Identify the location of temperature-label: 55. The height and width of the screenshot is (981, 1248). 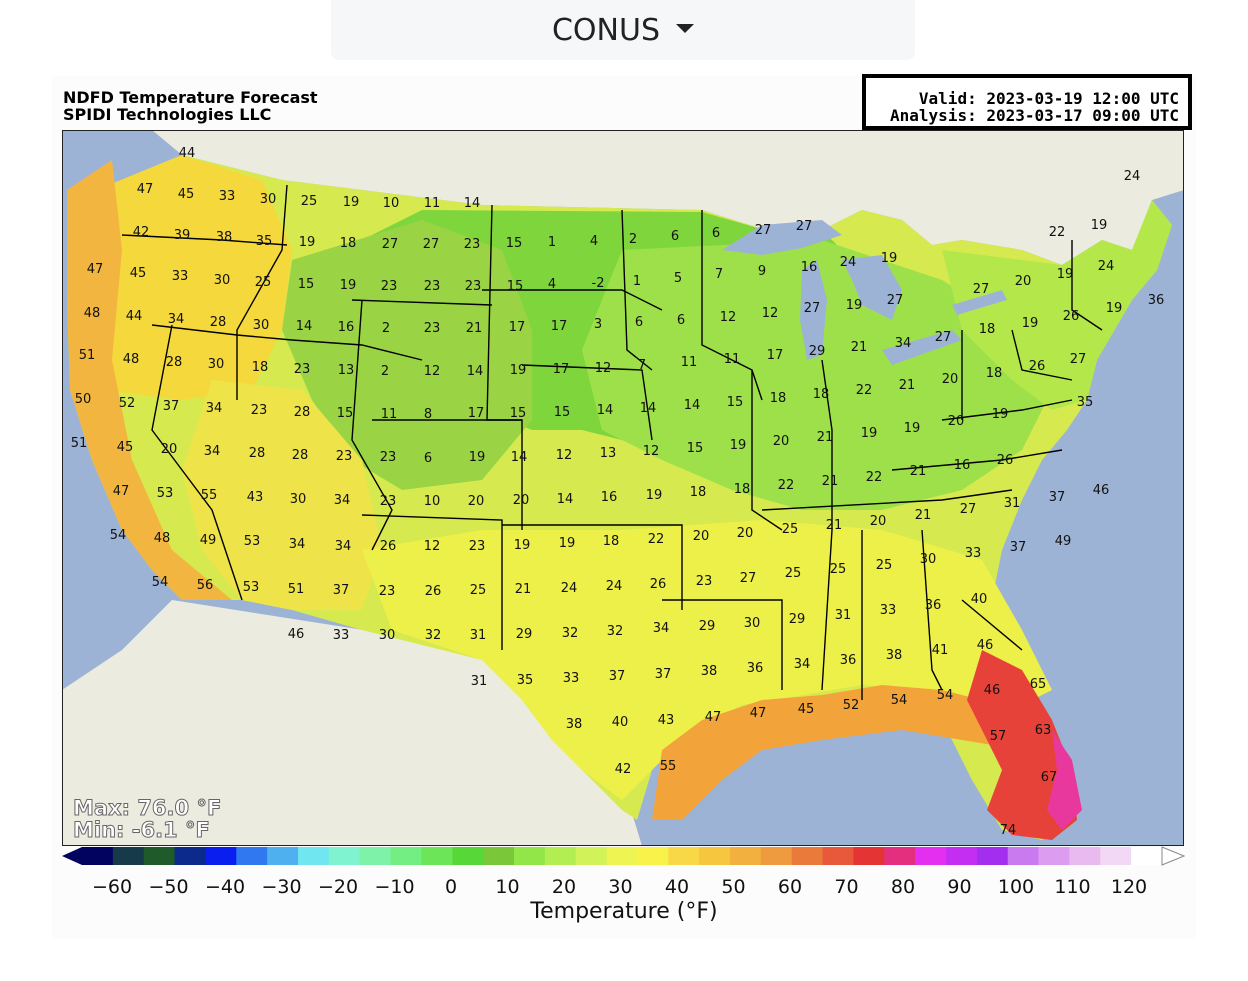
(209, 495).